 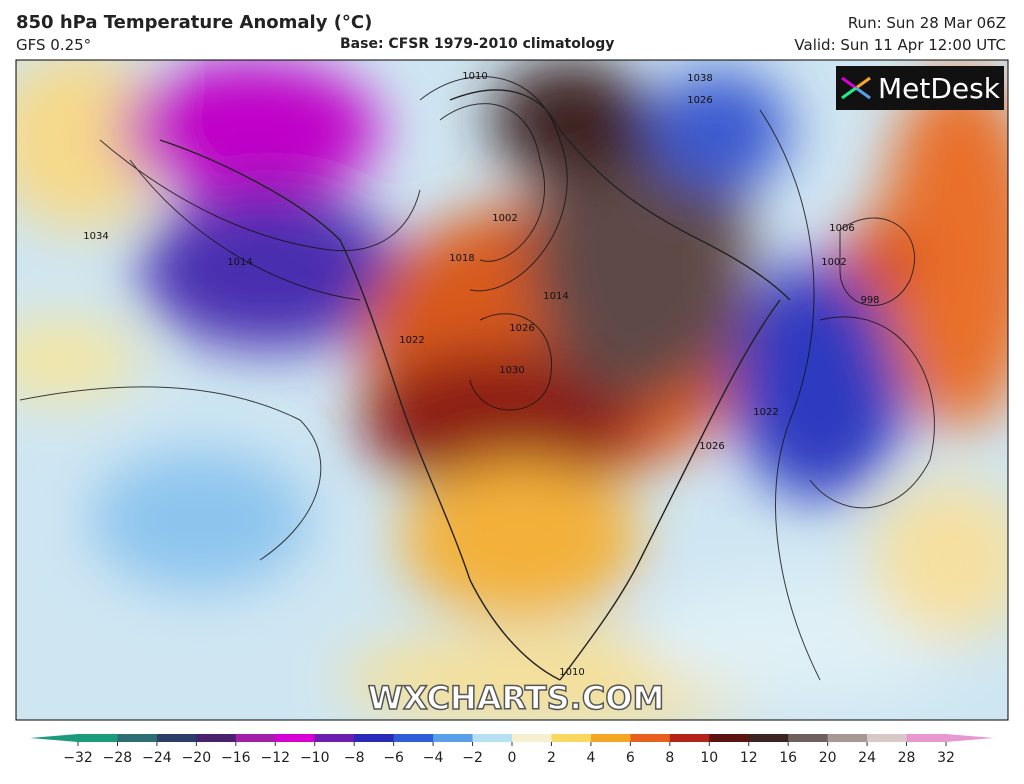 I want to click on isobar-label: 1034, so click(x=95, y=236).